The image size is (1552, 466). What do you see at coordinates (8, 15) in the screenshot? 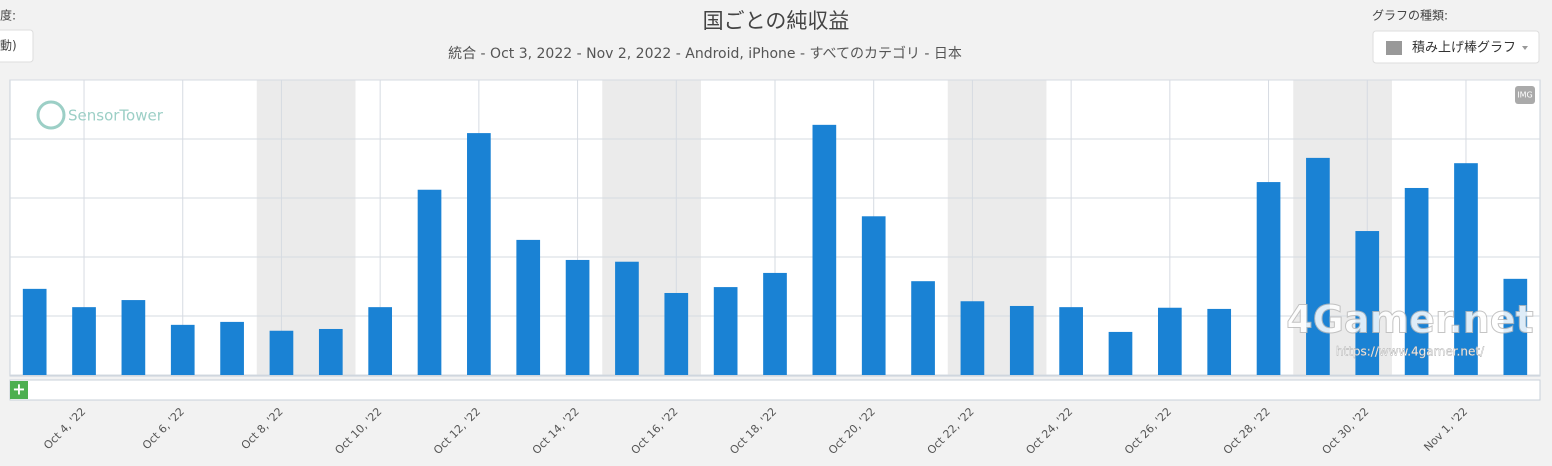
I see `left-label: 度:` at bounding box center [8, 15].